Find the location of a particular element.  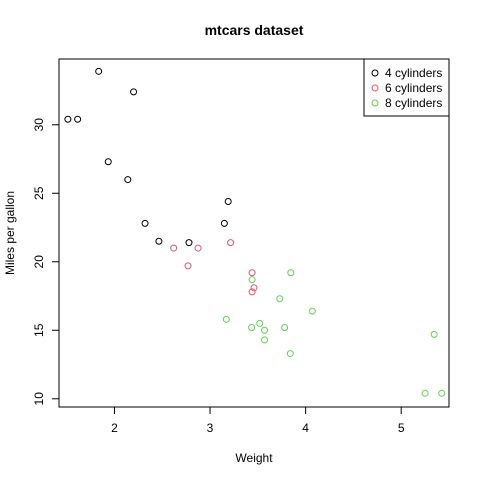

x-tick-label: 2 is located at coordinates (114, 428).